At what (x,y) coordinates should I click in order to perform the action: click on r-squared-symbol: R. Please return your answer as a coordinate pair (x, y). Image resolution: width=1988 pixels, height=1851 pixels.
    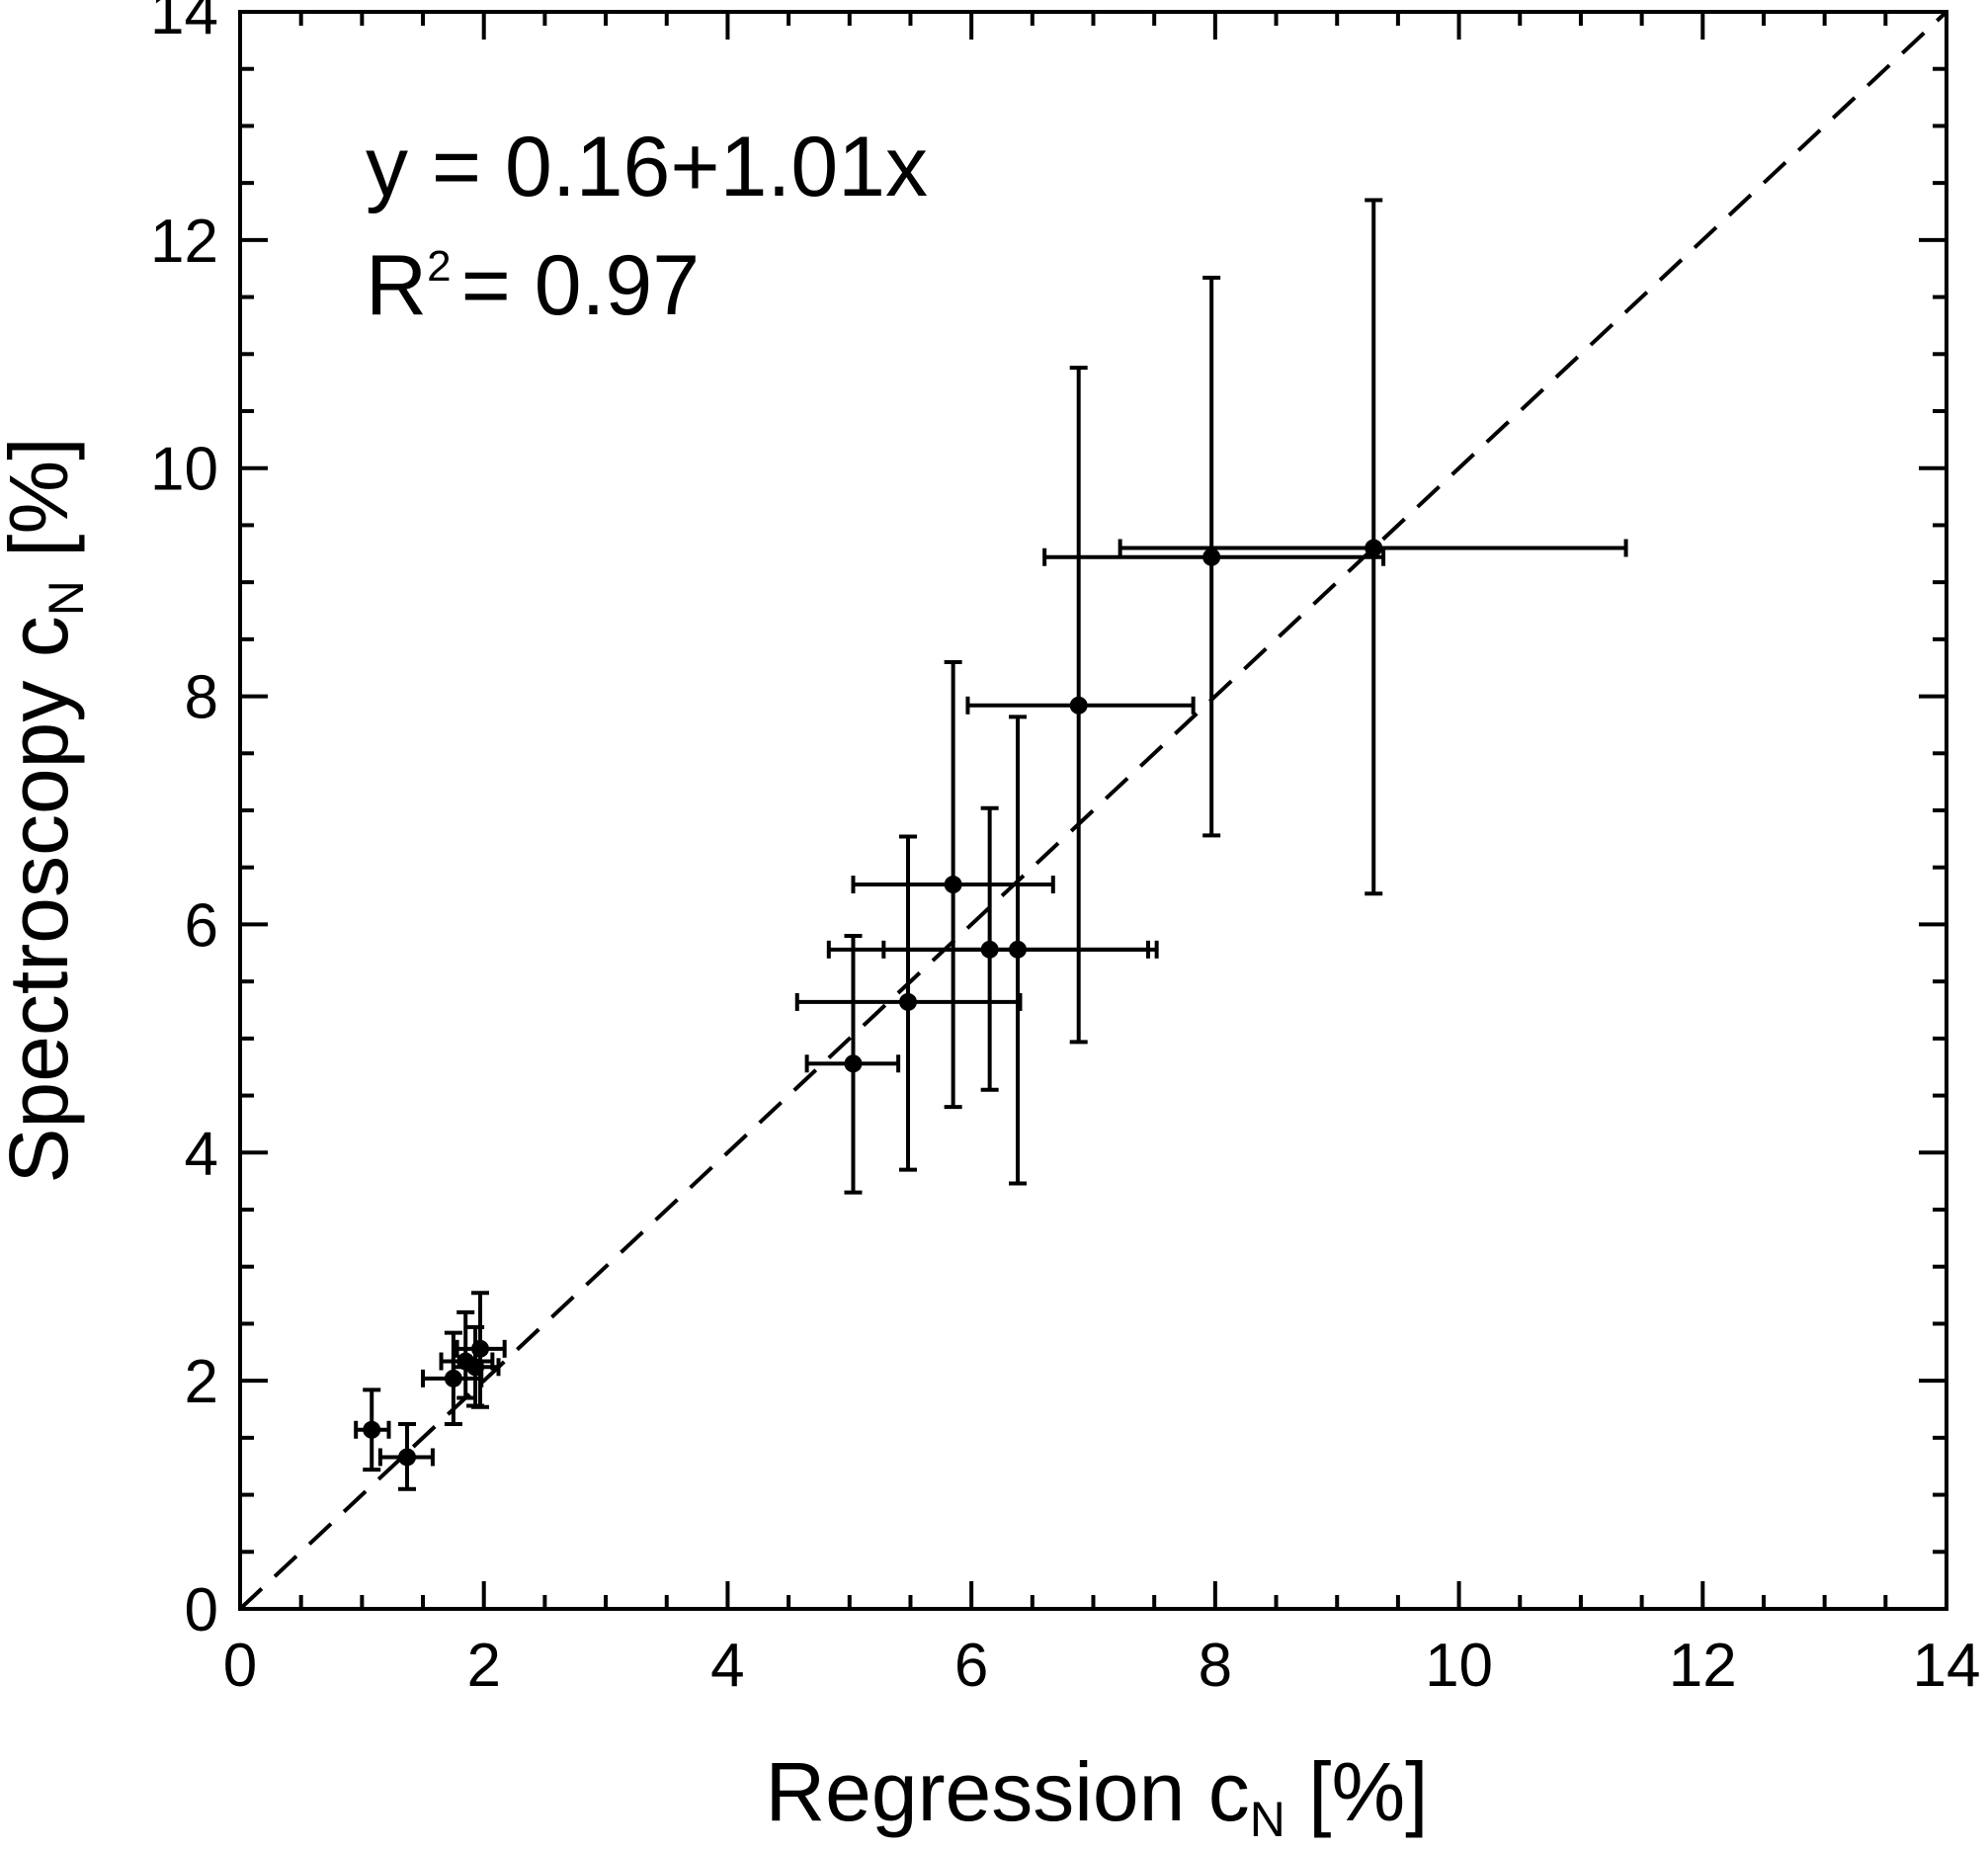
    Looking at the image, I should click on (396, 285).